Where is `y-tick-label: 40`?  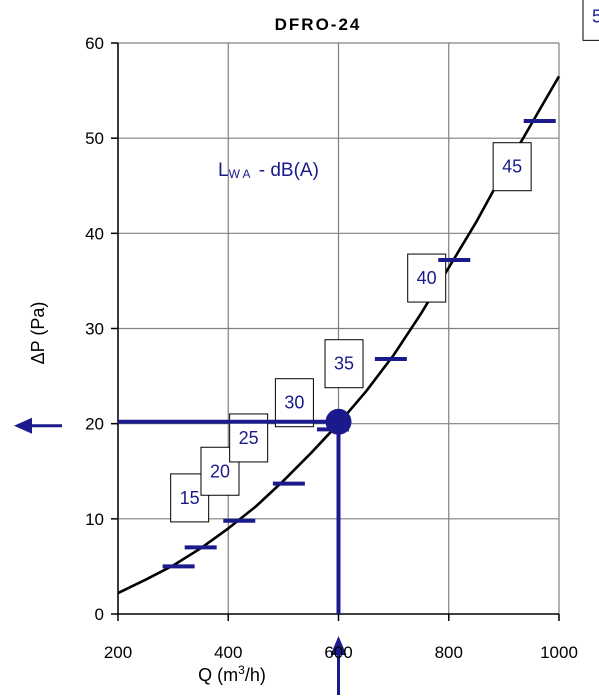
y-tick-label: 40 is located at coordinates (94, 233).